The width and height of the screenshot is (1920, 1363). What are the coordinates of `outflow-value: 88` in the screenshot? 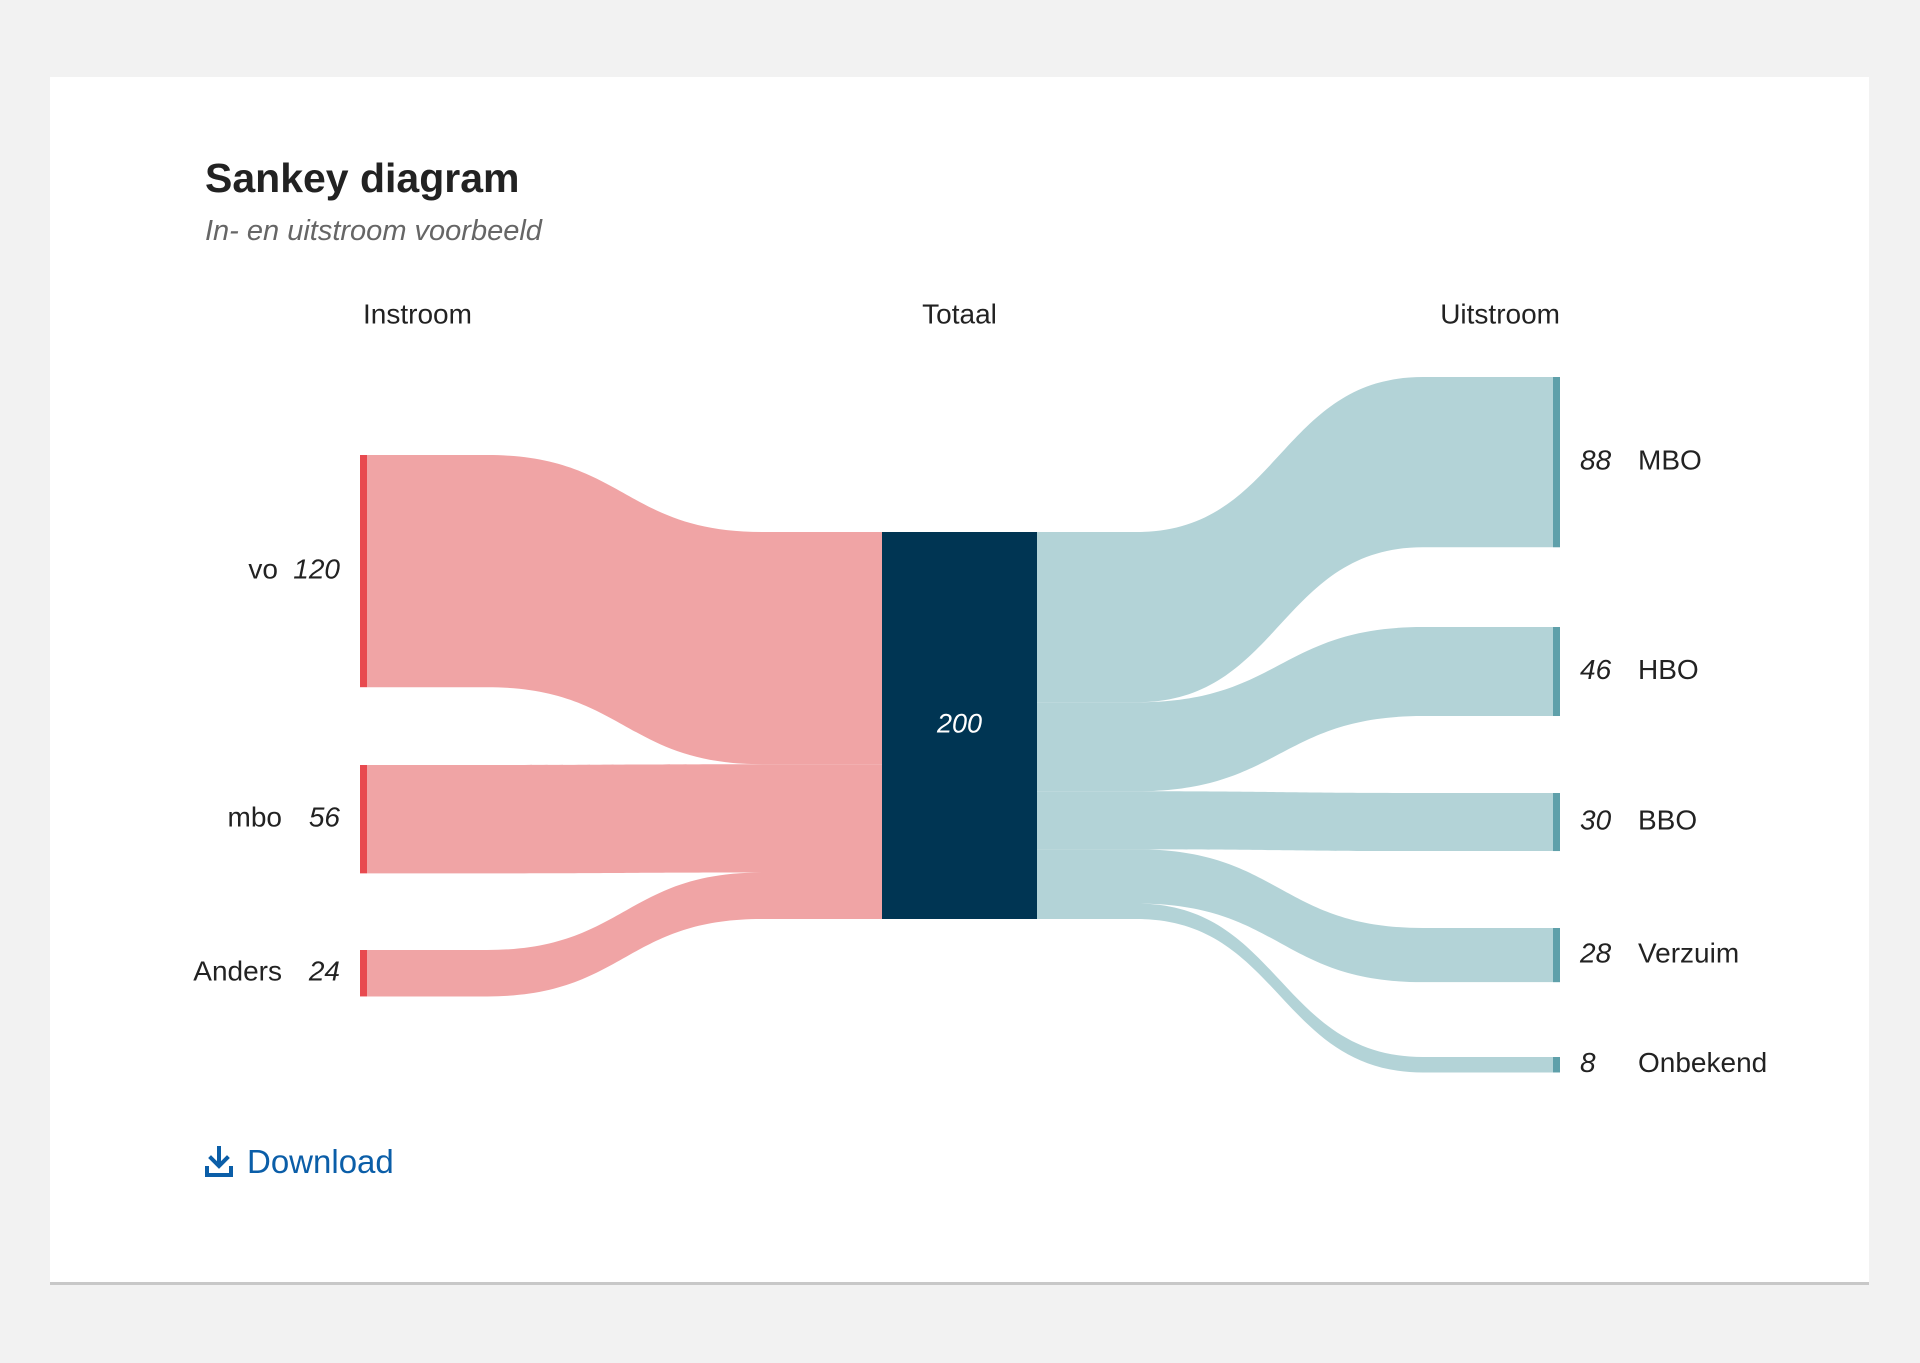 It's located at (1596, 460).